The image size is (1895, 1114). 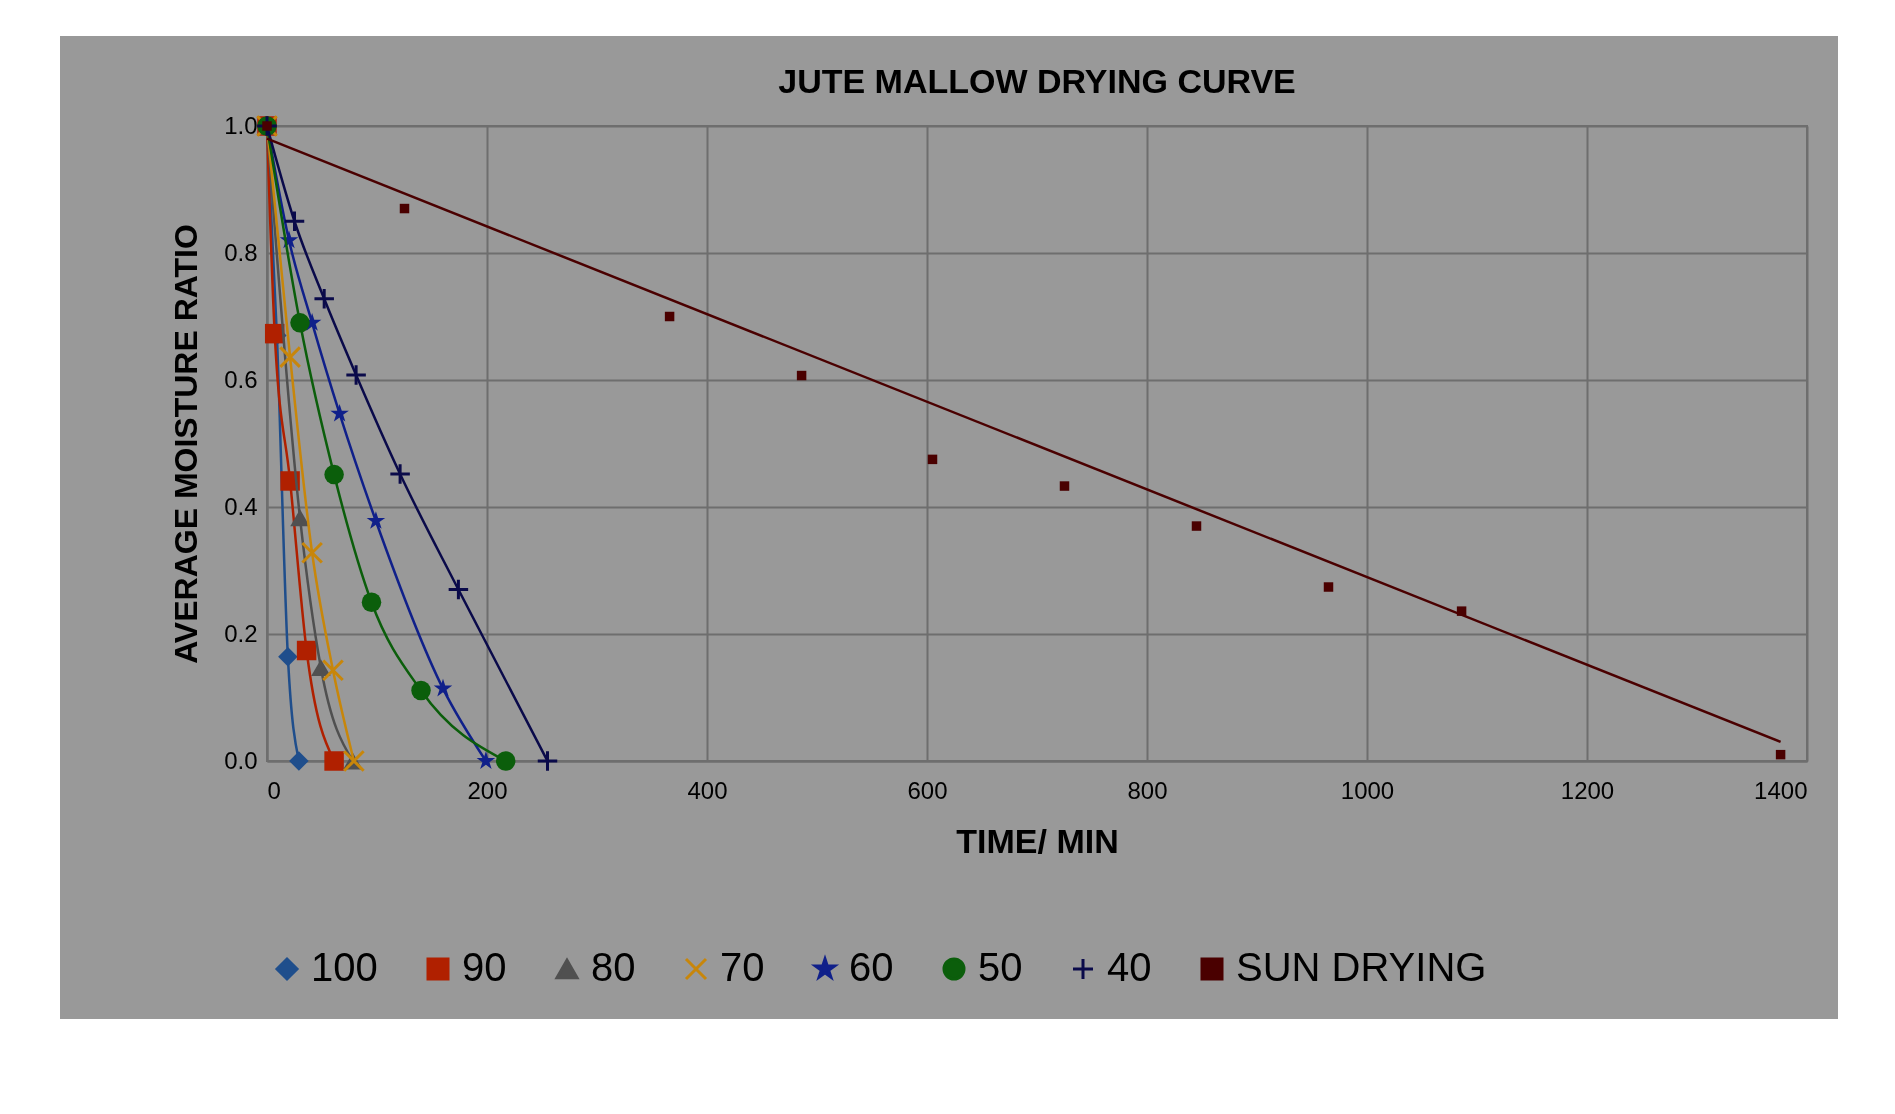 What do you see at coordinates (1037, 81) in the screenshot?
I see `chart-title: JUTE MALLOW DRYING CURVE` at bounding box center [1037, 81].